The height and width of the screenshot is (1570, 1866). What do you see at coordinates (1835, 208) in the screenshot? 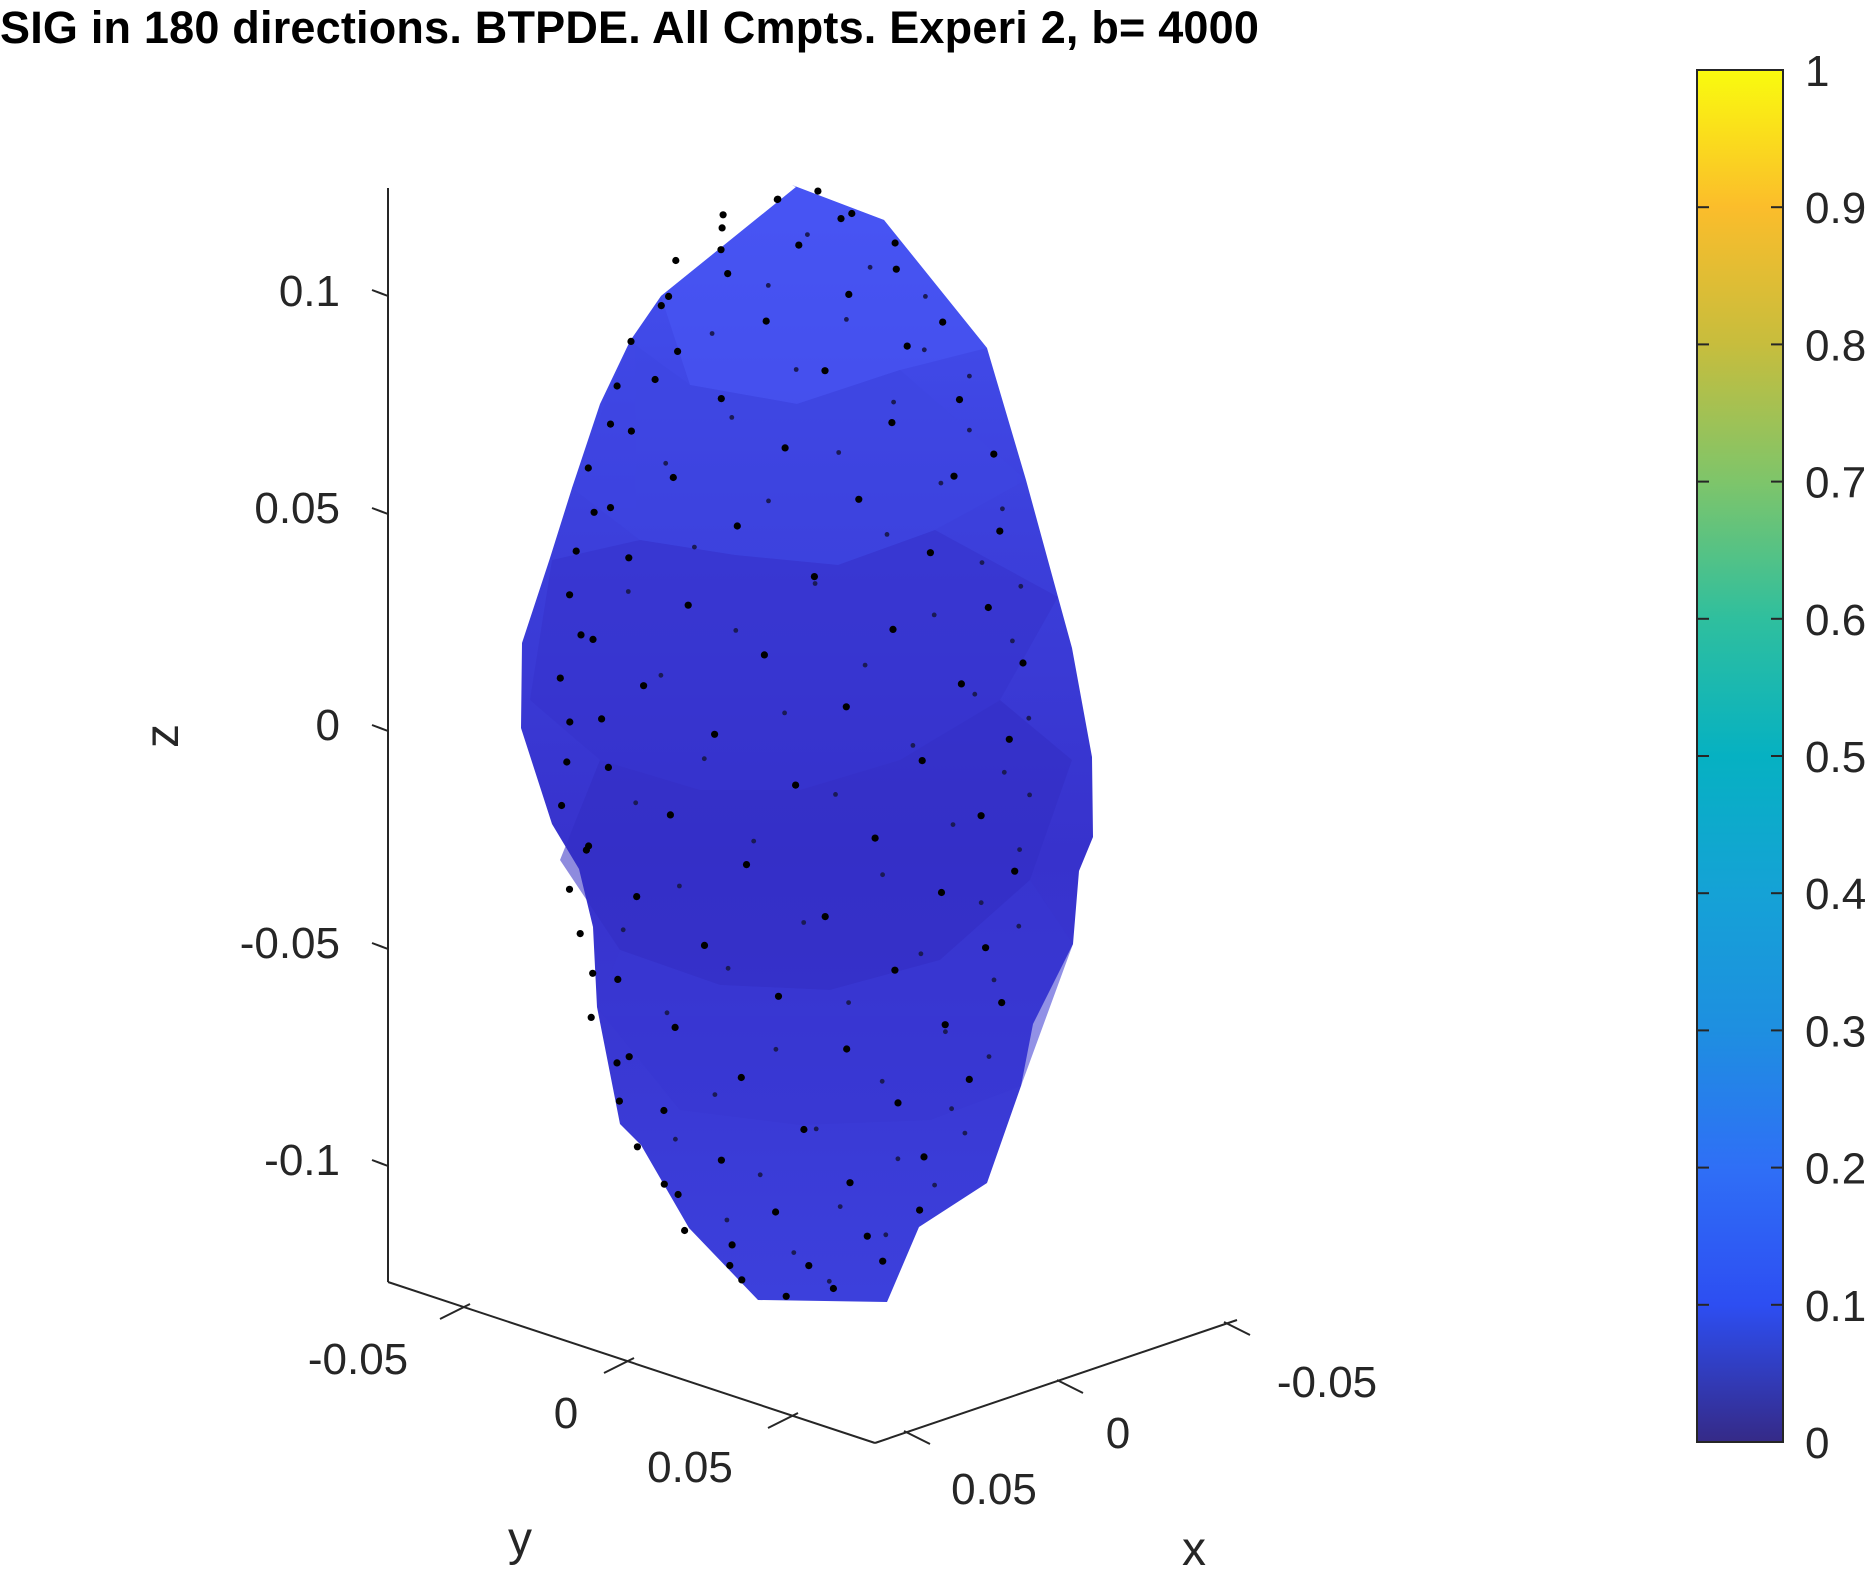
I see `colorbar-tick-label: 0.9` at bounding box center [1835, 208].